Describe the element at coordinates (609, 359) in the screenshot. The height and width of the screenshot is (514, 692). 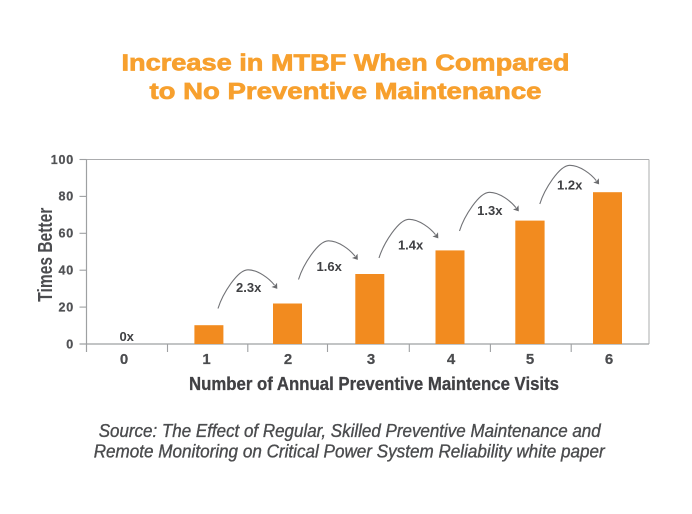
I see `svg-text: 6` at that location.